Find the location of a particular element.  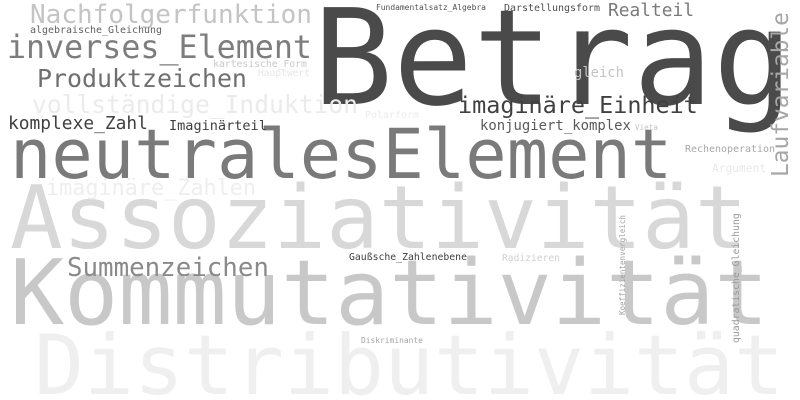

word-hauptwert: Hauptwert is located at coordinates (284, 74).